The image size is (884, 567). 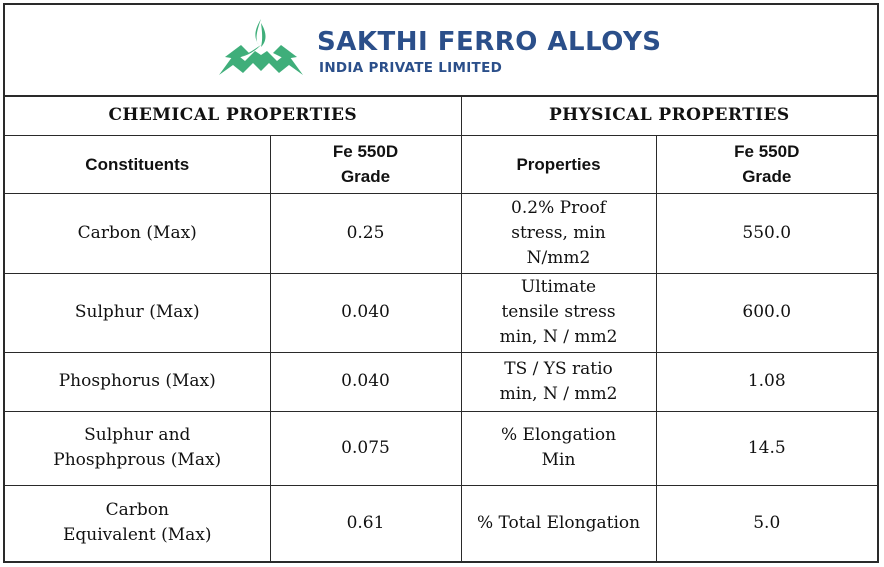 What do you see at coordinates (558, 381) in the screenshot?
I see `property-cell: TS / YS ratio min, N / mm2` at bounding box center [558, 381].